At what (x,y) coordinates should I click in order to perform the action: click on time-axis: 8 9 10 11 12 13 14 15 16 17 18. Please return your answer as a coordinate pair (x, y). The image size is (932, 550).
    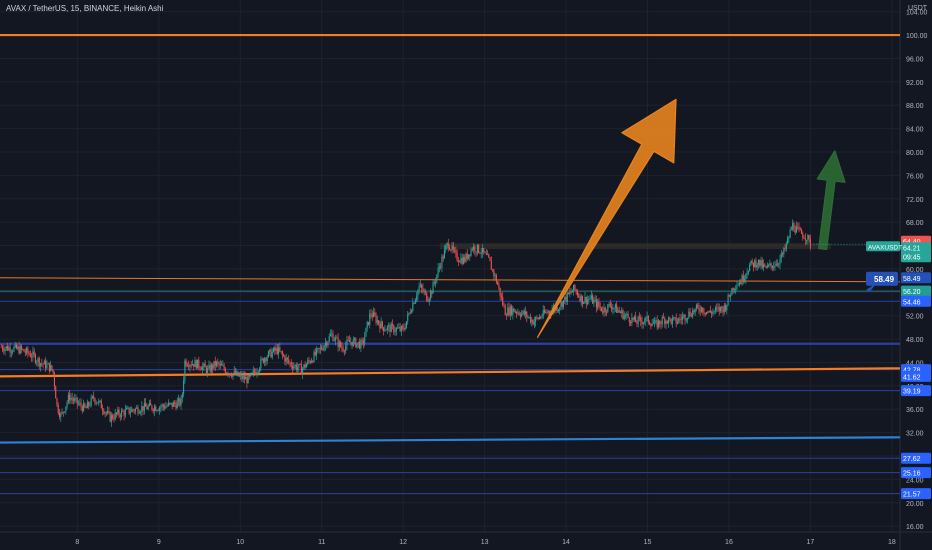
    Looking at the image, I should click on (485, 542).